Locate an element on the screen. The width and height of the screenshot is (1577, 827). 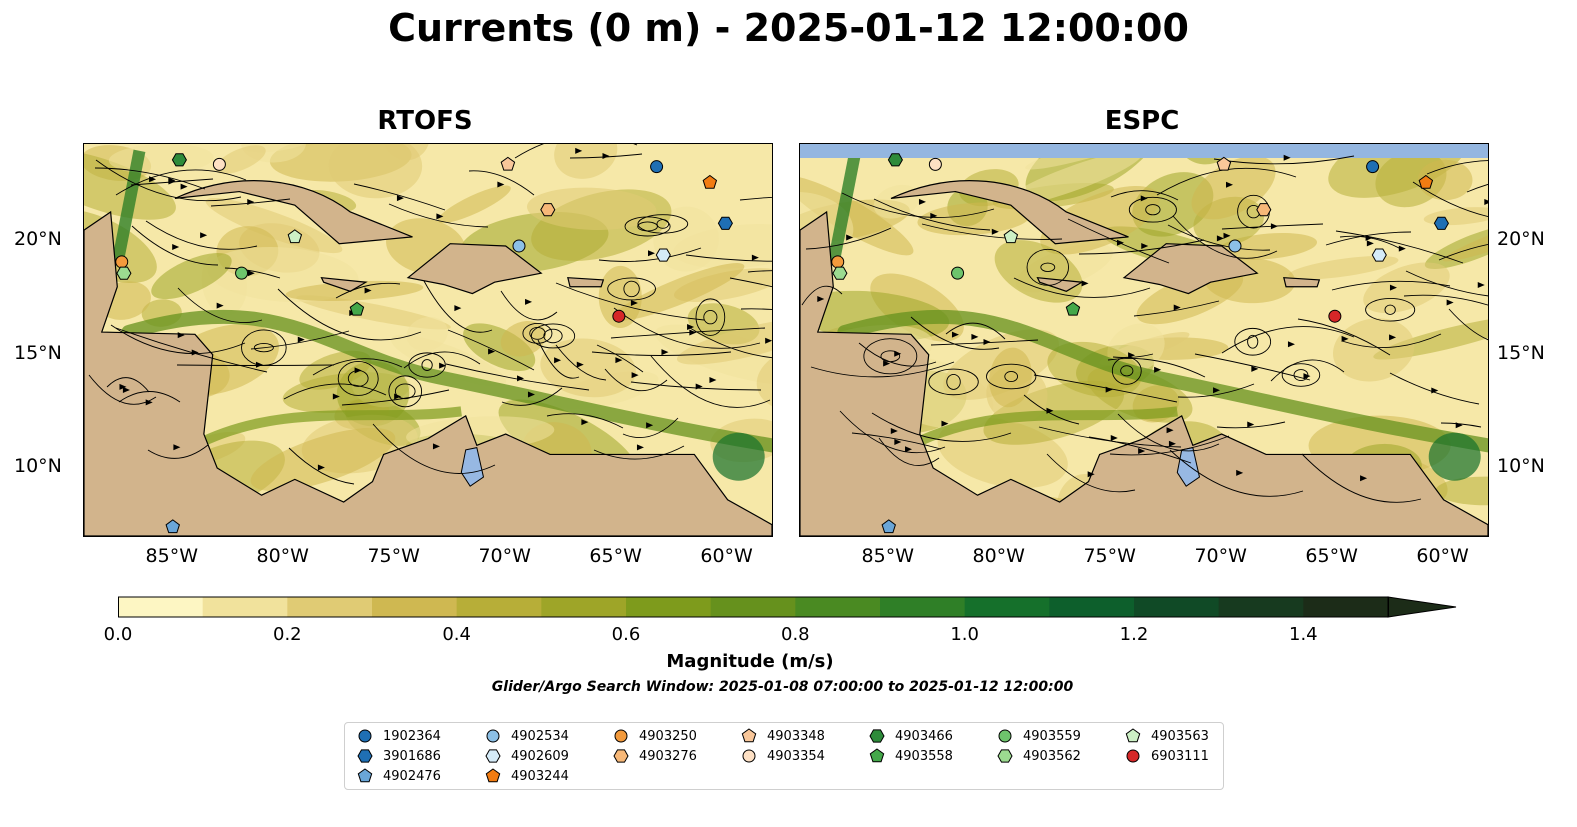
legend-label: 4903559 is located at coordinates (1052, 736).